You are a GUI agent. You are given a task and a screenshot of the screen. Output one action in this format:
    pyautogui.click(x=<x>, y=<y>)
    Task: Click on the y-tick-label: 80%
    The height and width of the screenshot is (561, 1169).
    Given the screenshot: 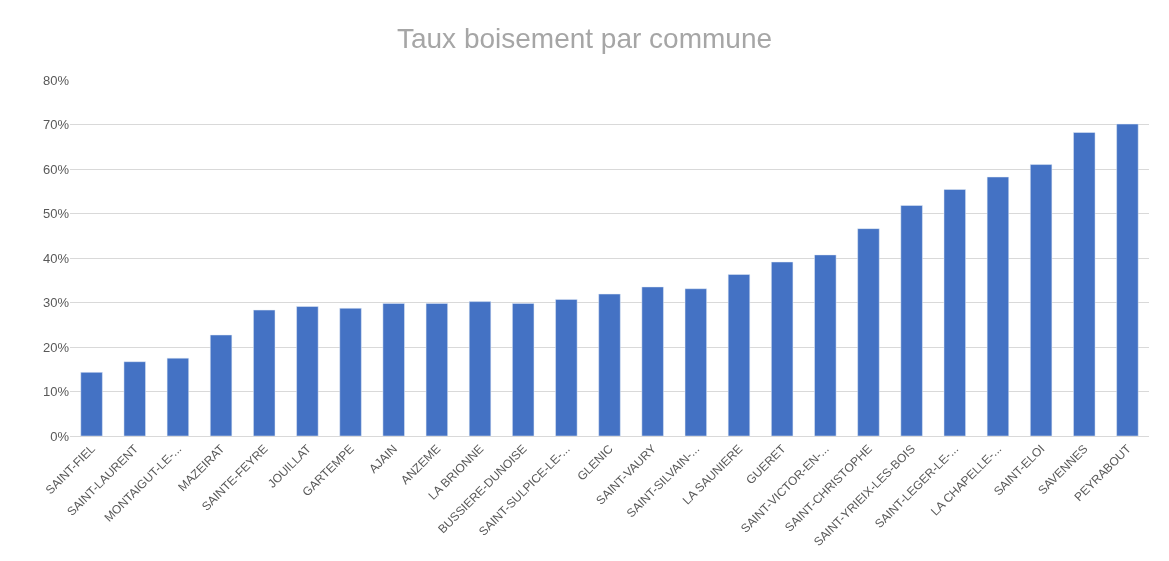 What is the action you would take?
    pyautogui.click(x=56, y=80)
    